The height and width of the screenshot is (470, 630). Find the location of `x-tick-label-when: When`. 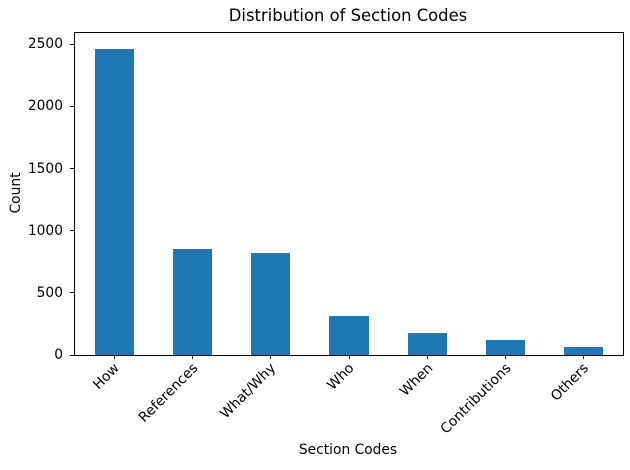

x-tick-label-when: When is located at coordinates (416, 380).